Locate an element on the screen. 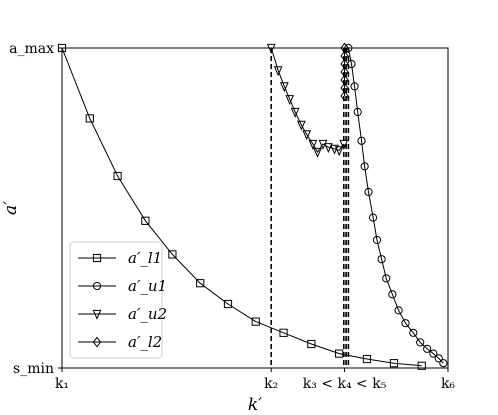  y-axis-label: a′ is located at coordinates (11, 208).